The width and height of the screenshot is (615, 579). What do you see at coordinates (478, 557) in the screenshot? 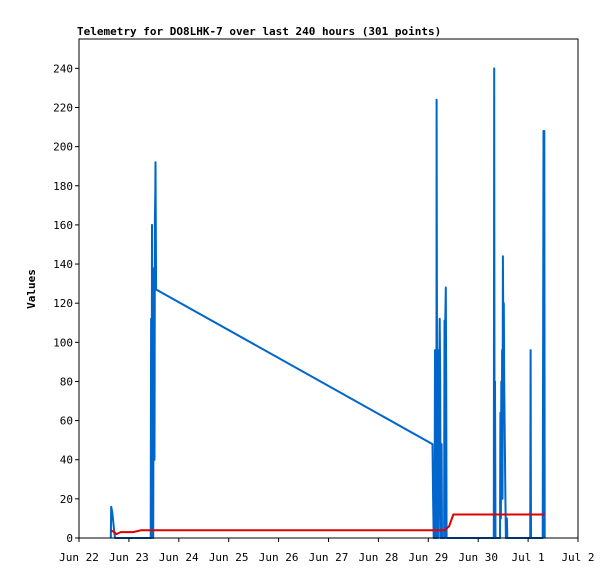
I see `x-tick-label: Jun 30` at bounding box center [478, 557].